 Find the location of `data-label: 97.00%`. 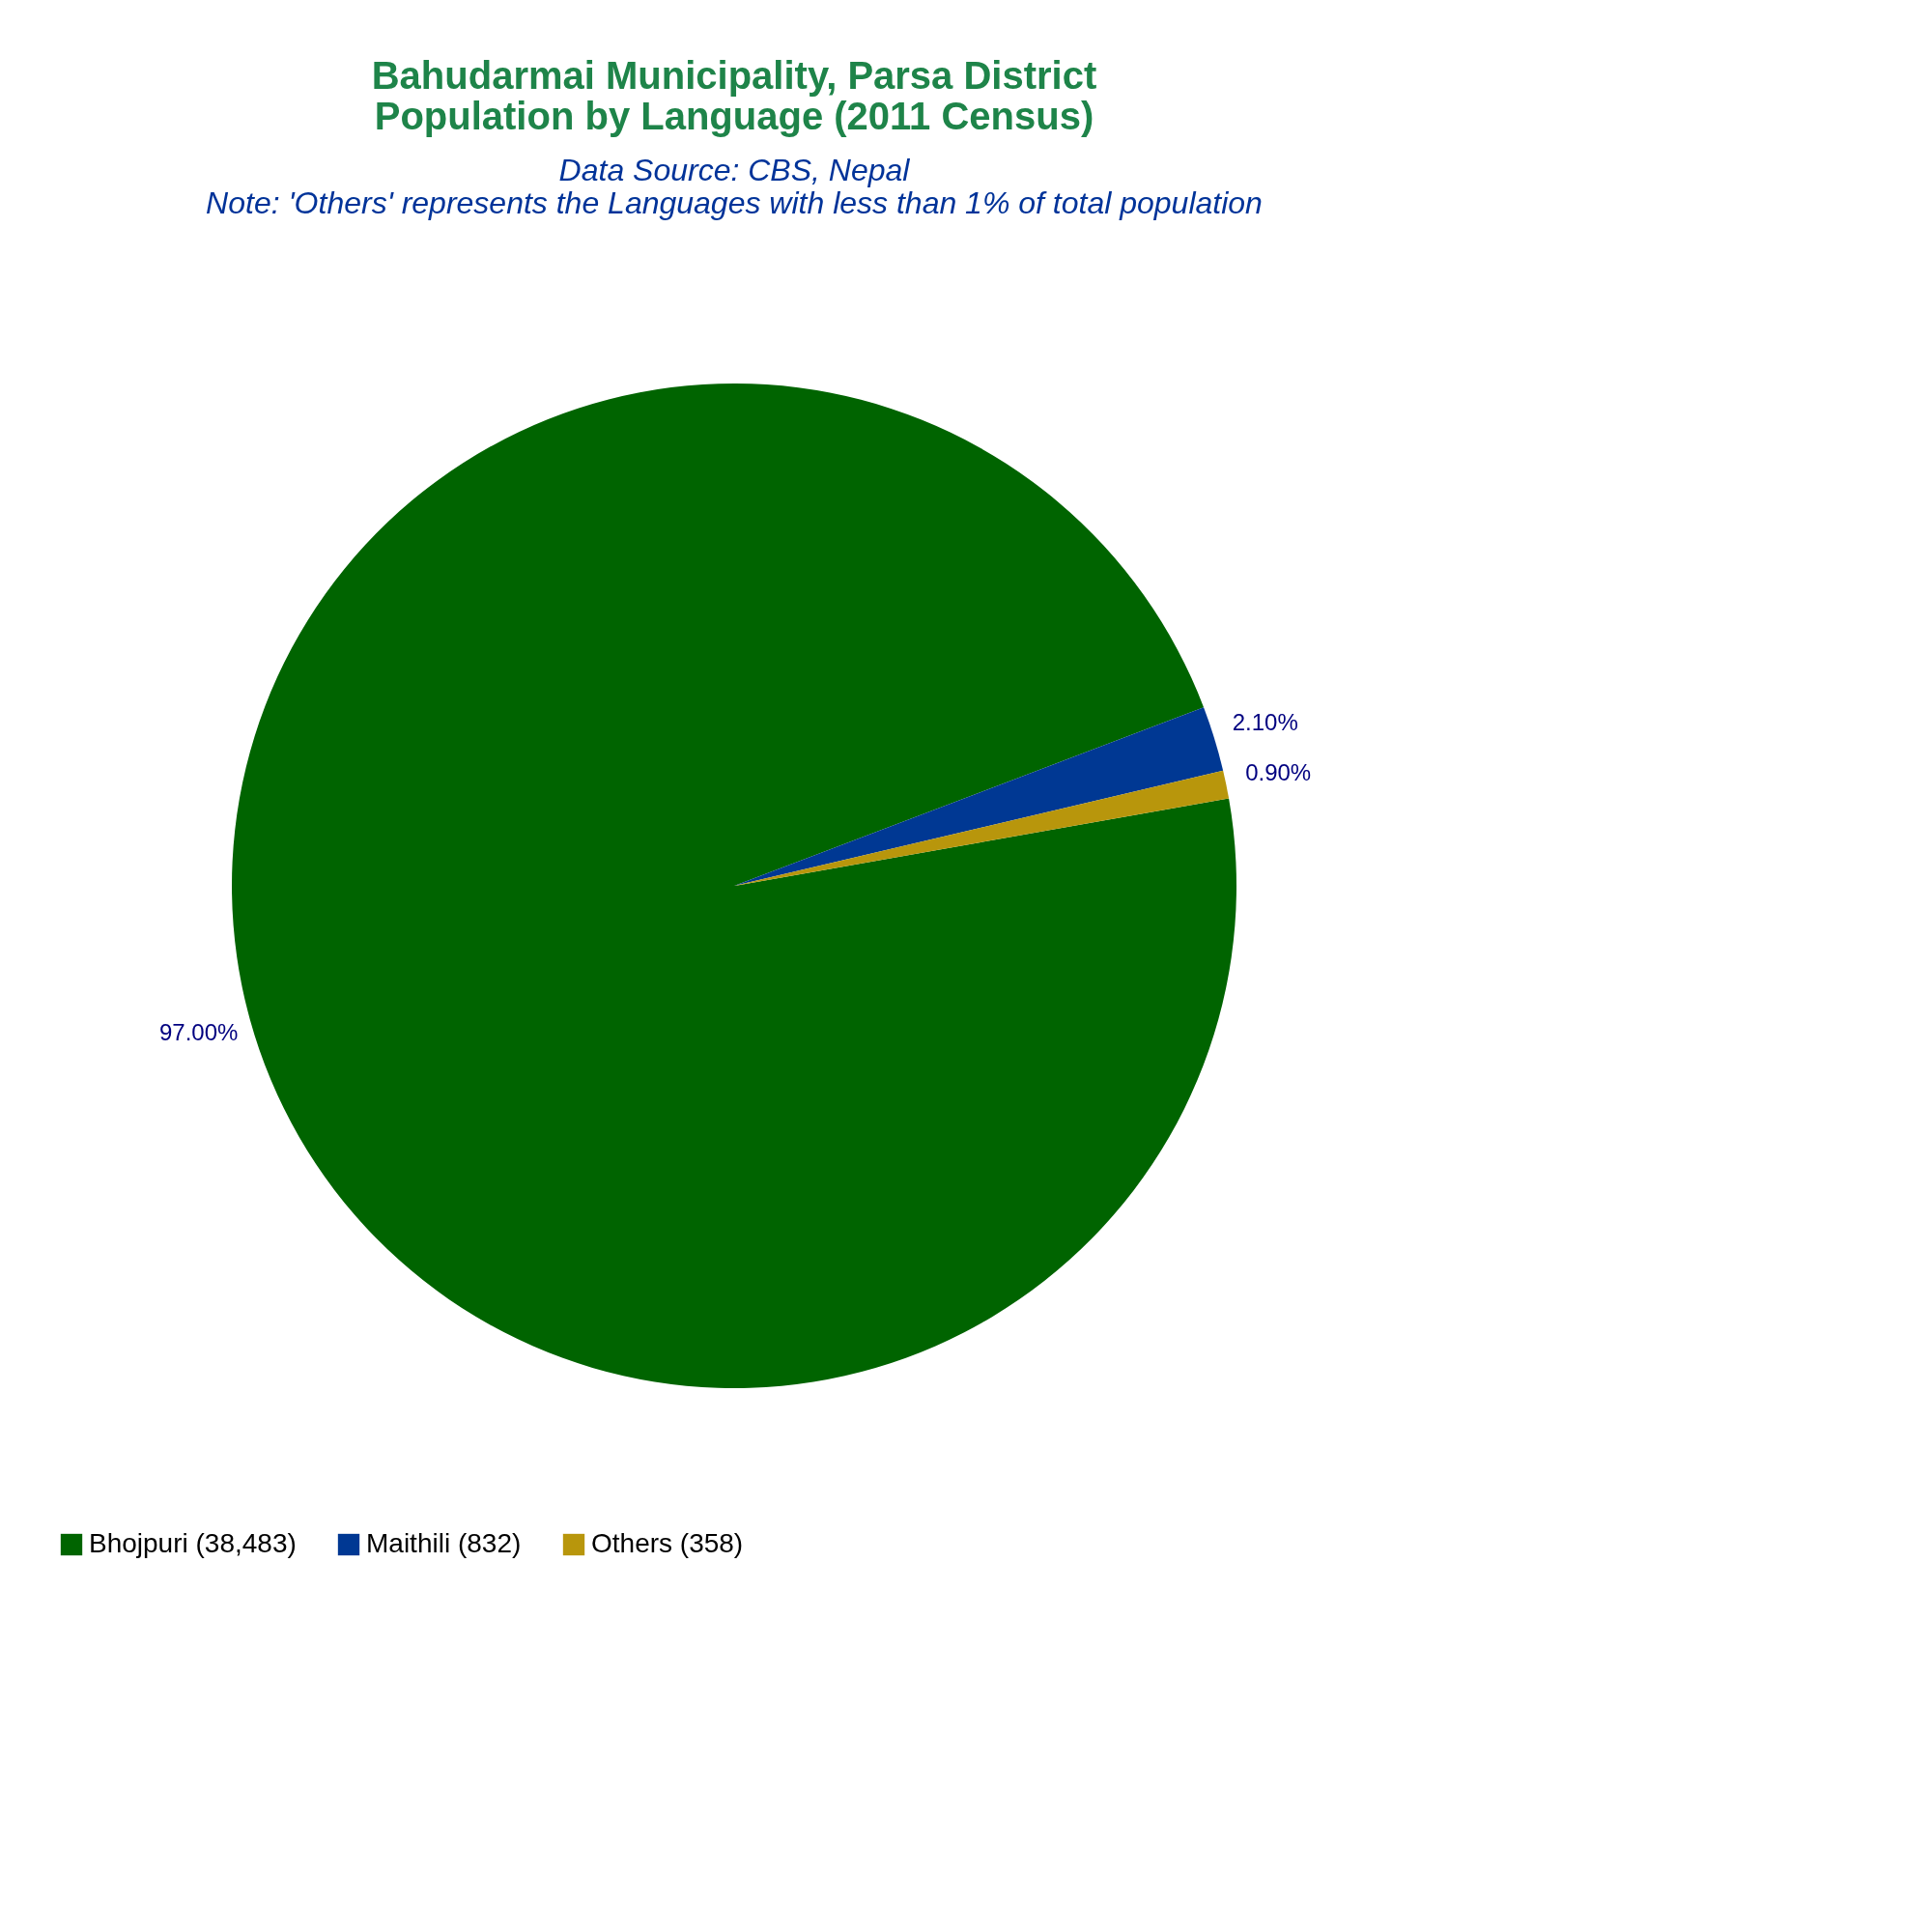

data-label: 97.00% is located at coordinates (198, 1031).